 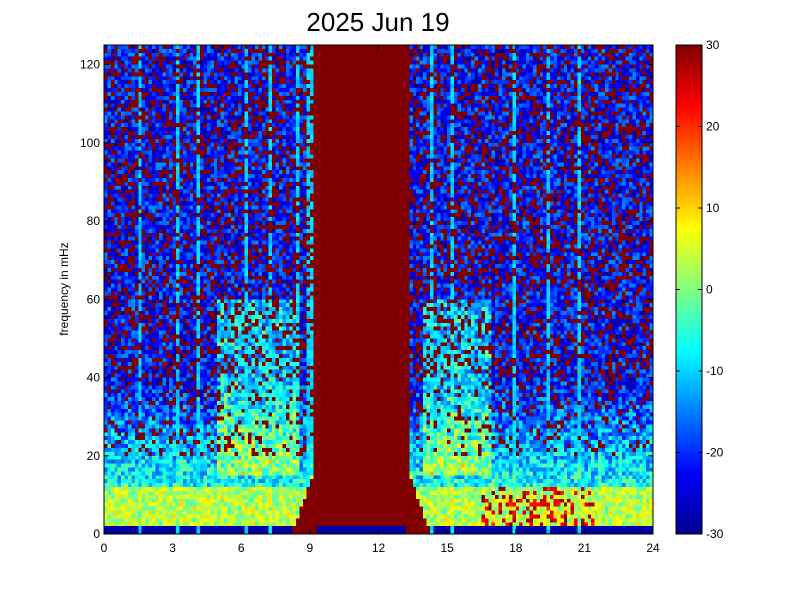 What do you see at coordinates (104, 548) in the screenshot?
I see `x-tick-label: 0` at bounding box center [104, 548].